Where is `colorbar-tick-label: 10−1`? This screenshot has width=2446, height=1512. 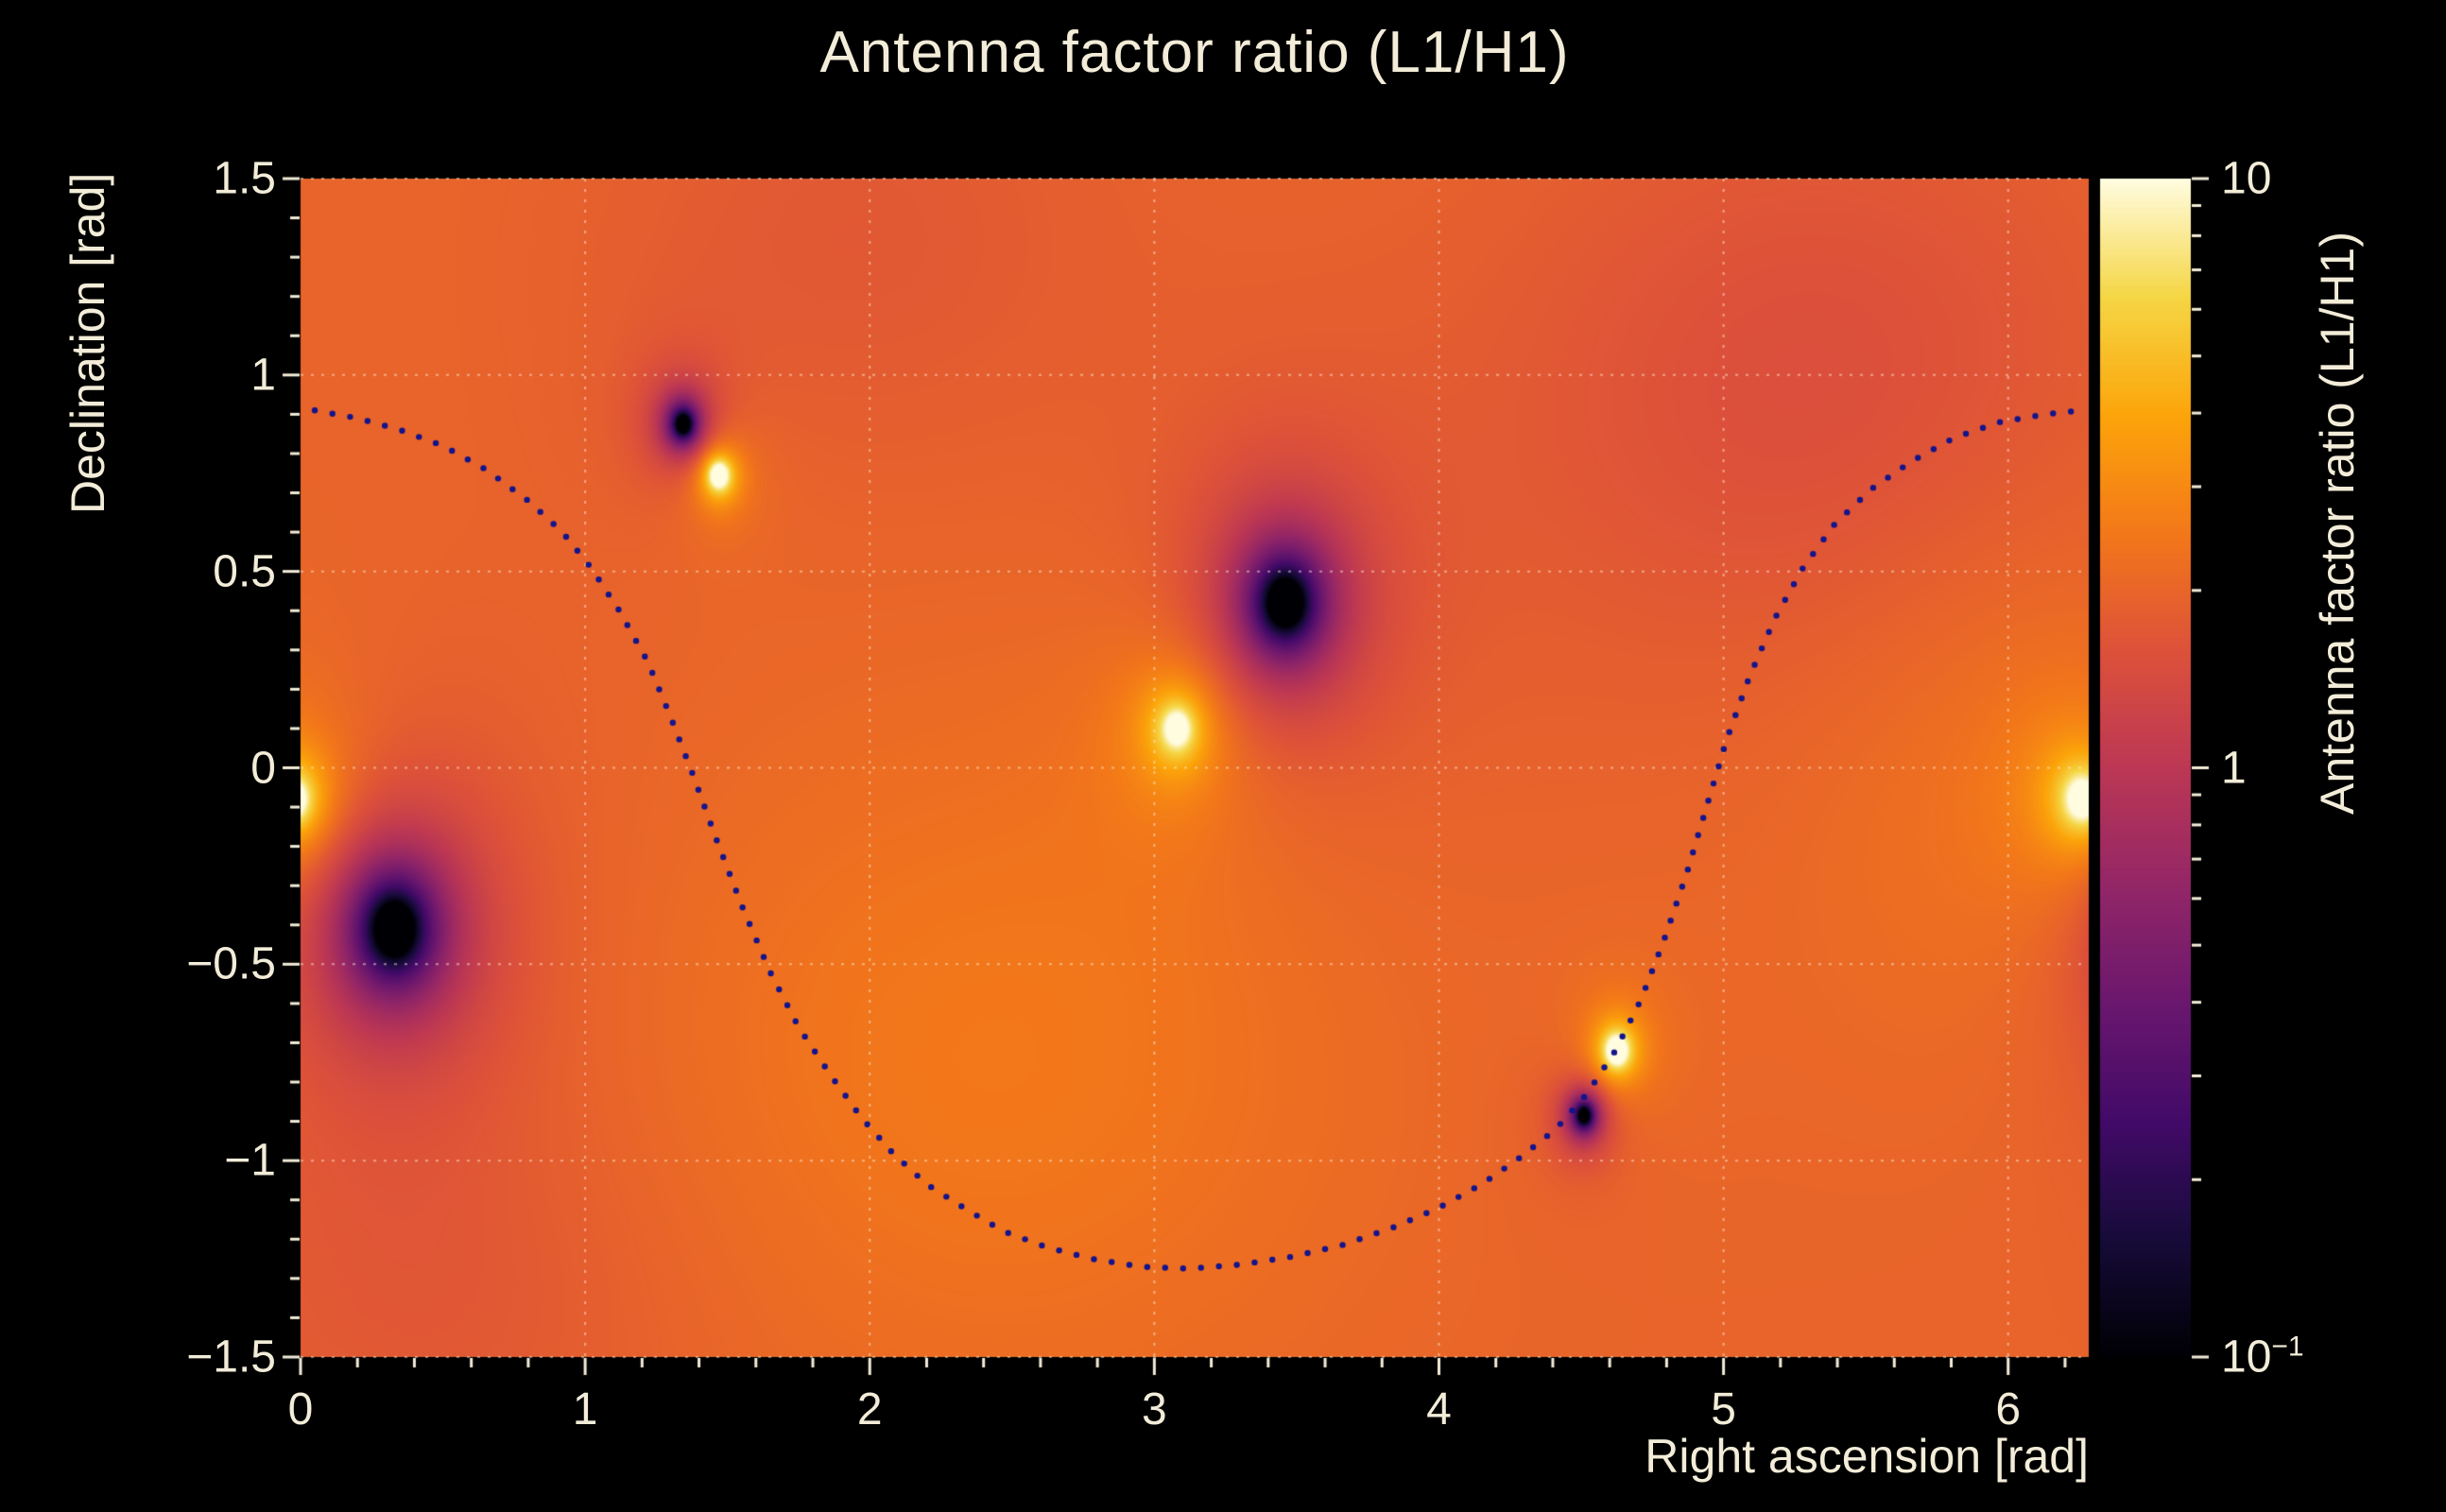
colorbar-tick-label: 10−1 is located at coordinates (2262, 1357).